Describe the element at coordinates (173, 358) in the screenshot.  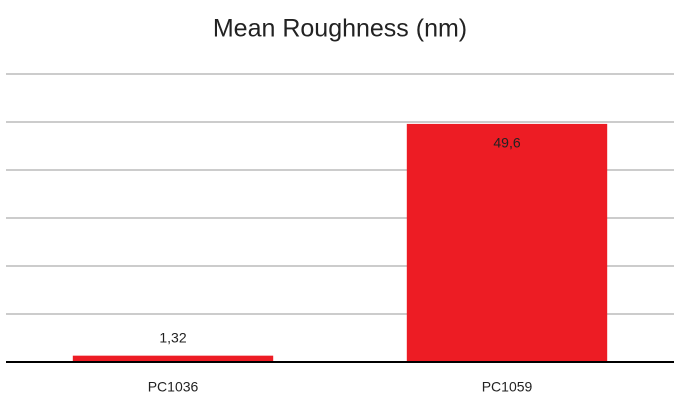
I see `bar` at that location.